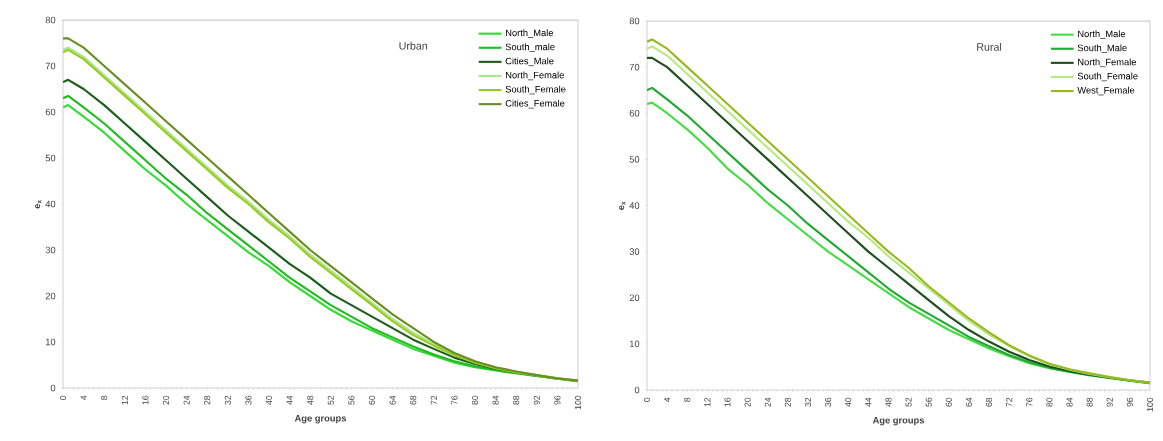  Describe the element at coordinates (1102, 48) in the screenshot. I see `legend-label: South_Male` at that location.